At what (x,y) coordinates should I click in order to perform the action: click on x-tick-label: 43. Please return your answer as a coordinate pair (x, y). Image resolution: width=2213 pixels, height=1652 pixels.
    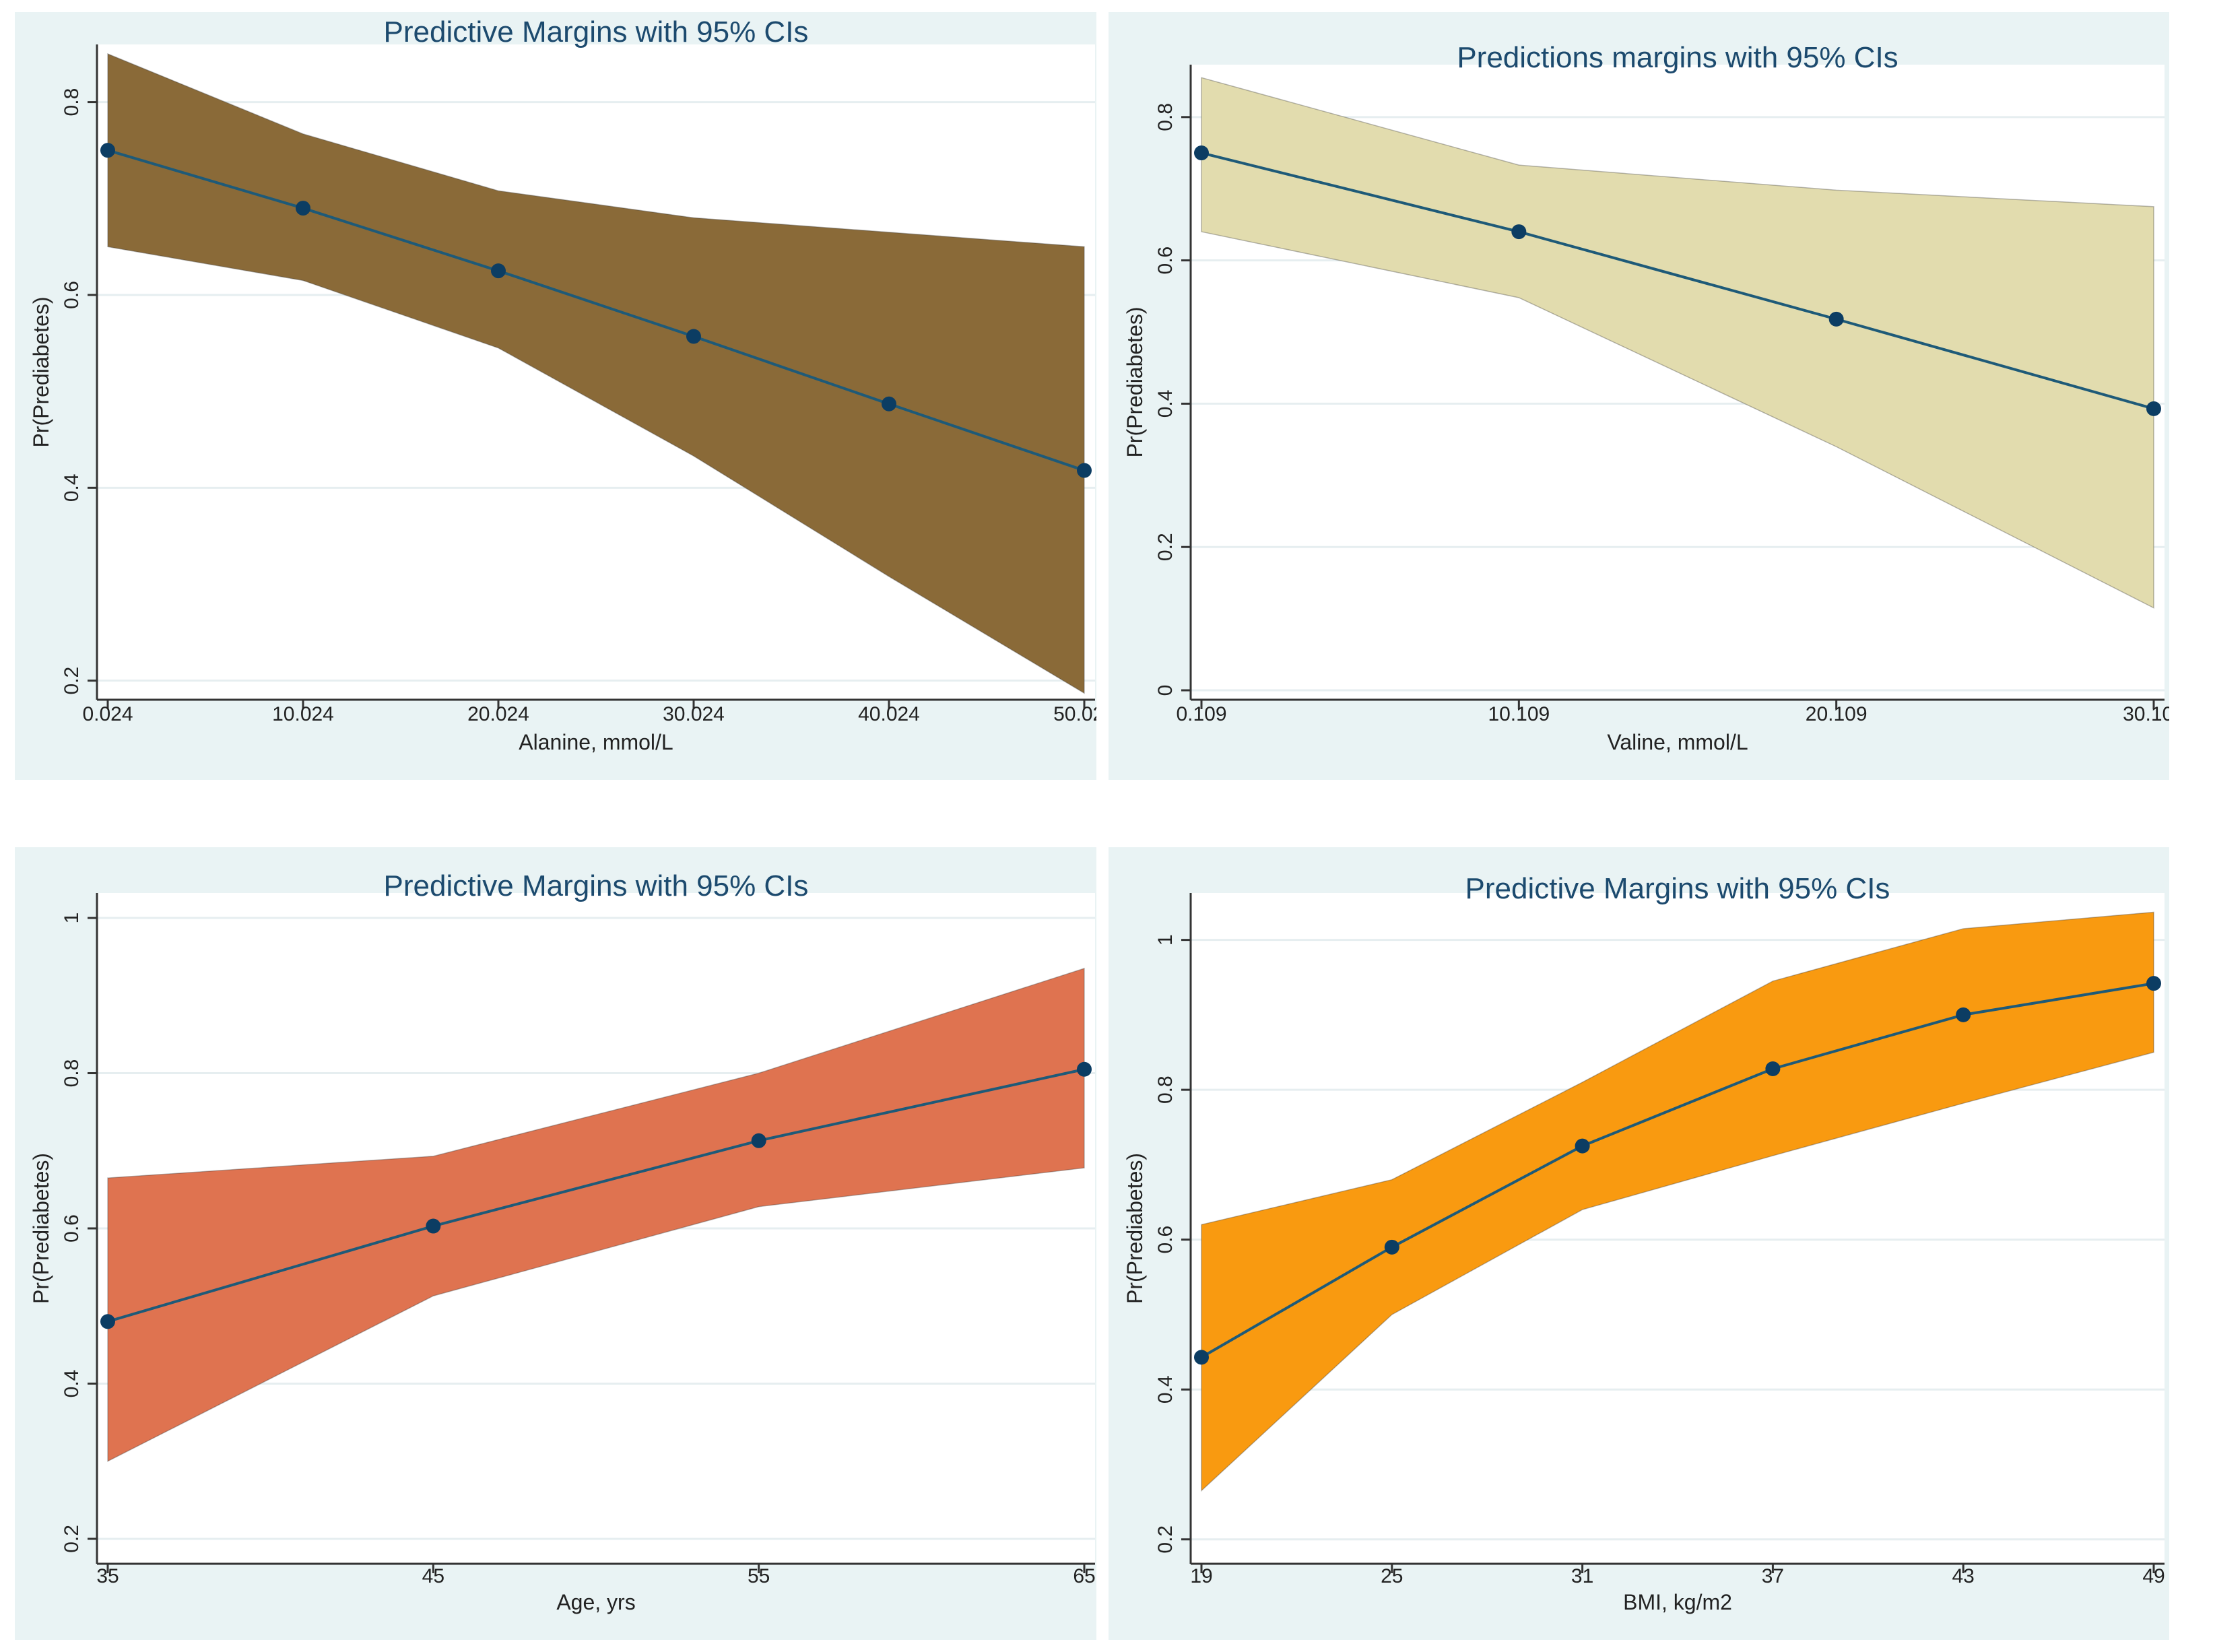
    Looking at the image, I should click on (1963, 1576).